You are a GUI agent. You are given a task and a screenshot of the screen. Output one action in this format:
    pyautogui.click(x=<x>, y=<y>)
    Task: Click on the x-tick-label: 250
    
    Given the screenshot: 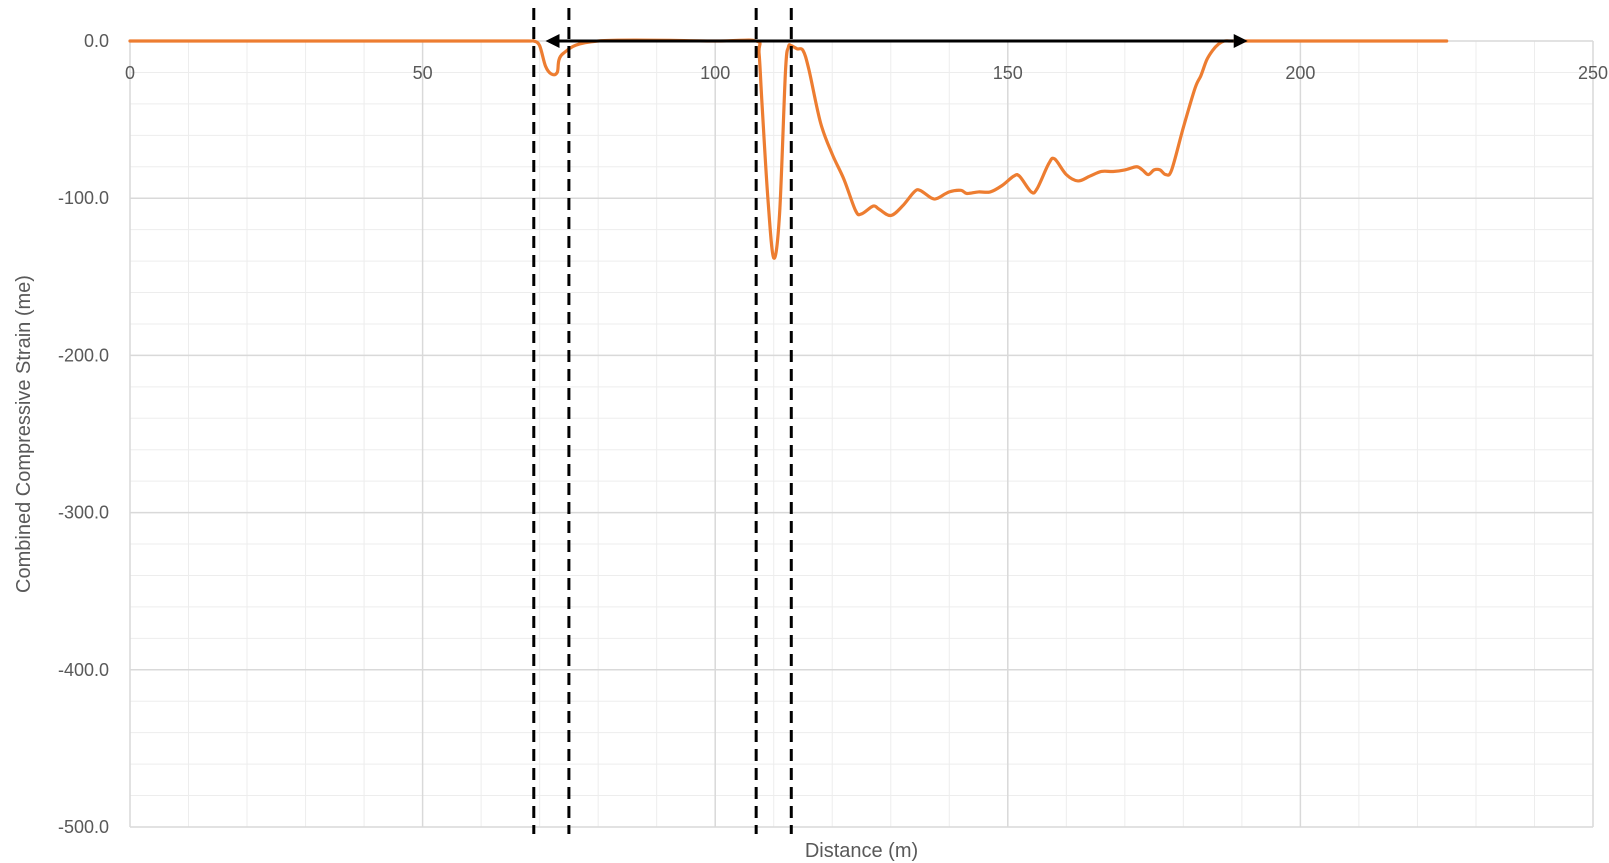 What is the action you would take?
    pyautogui.click(x=1593, y=73)
    